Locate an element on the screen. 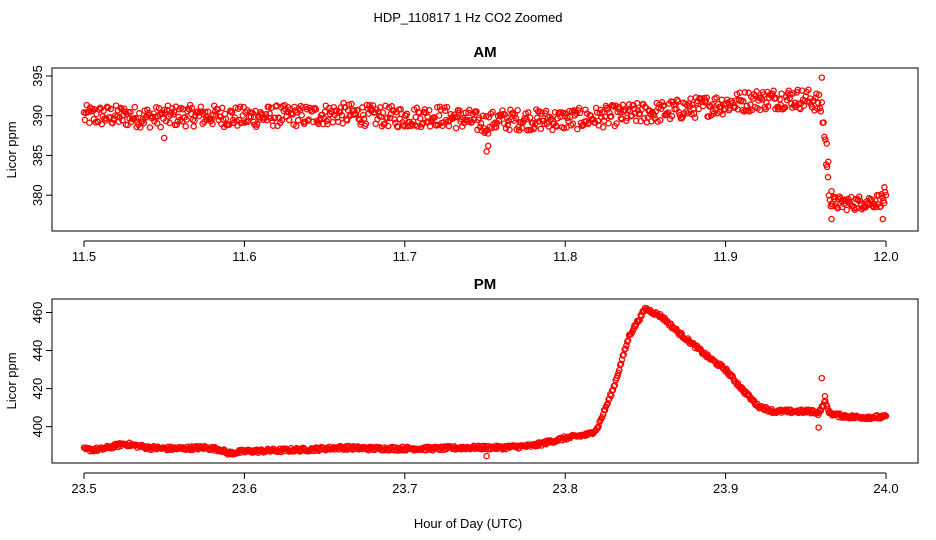 Image resolution: width=936 pixels, height=540 pixels. pm-x-tick-label: 24.0 is located at coordinates (885, 488).